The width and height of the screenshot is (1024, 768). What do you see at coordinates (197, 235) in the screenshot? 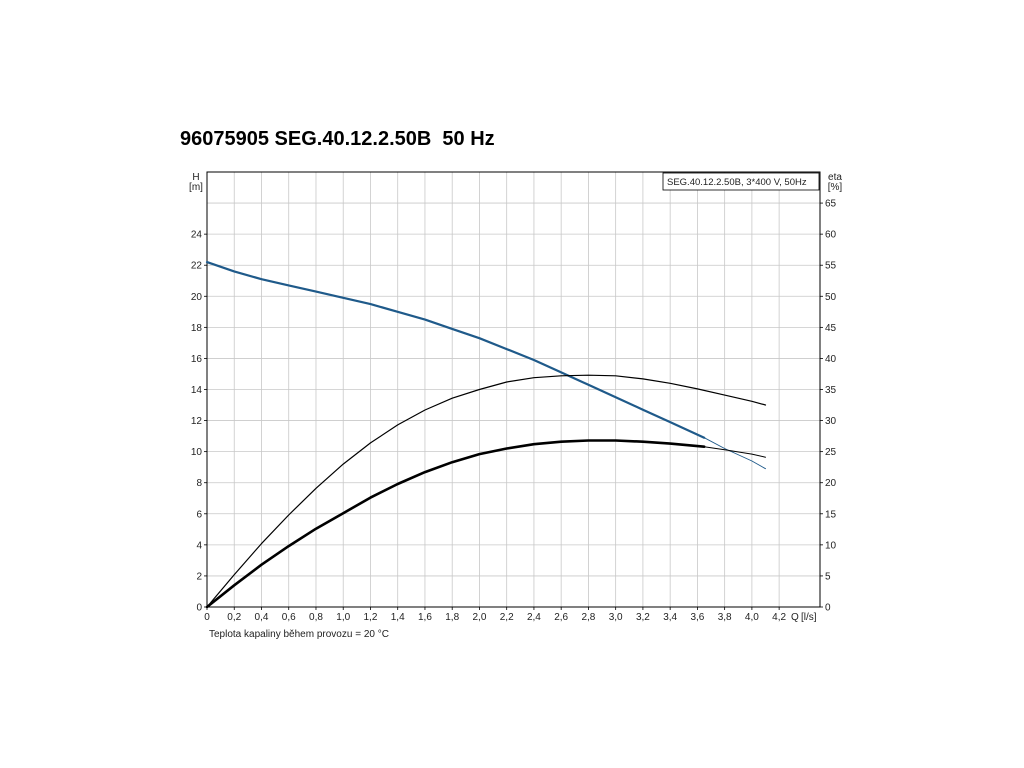
I see `y-left-tick-label: 24` at bounding box center [197, 235].